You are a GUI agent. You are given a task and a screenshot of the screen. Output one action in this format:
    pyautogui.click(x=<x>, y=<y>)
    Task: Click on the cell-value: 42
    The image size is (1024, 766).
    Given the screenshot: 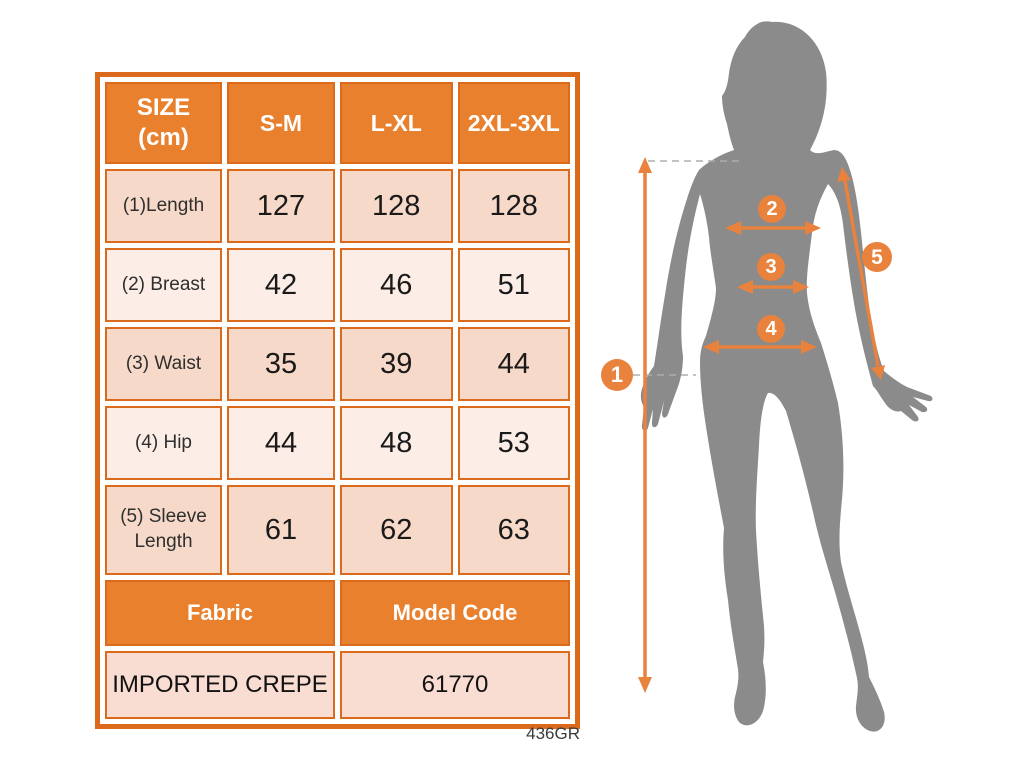 What is the action you would take?
    pyautogui.click(x=281, y=285)
    